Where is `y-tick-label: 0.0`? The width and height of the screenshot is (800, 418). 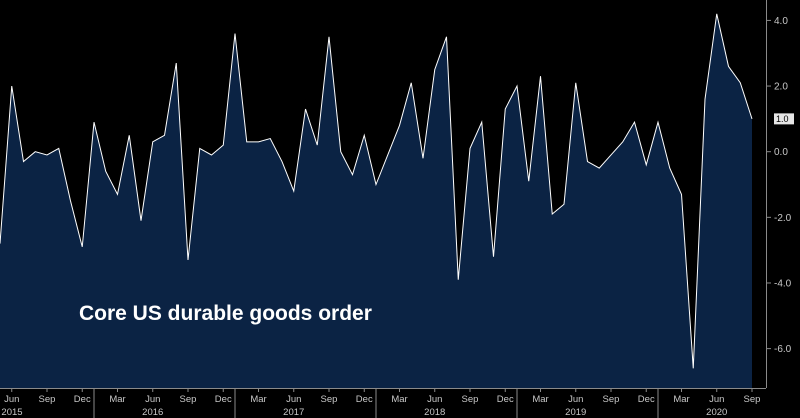 y-tick-label: 0.0 is located at coordinates (781, 152).